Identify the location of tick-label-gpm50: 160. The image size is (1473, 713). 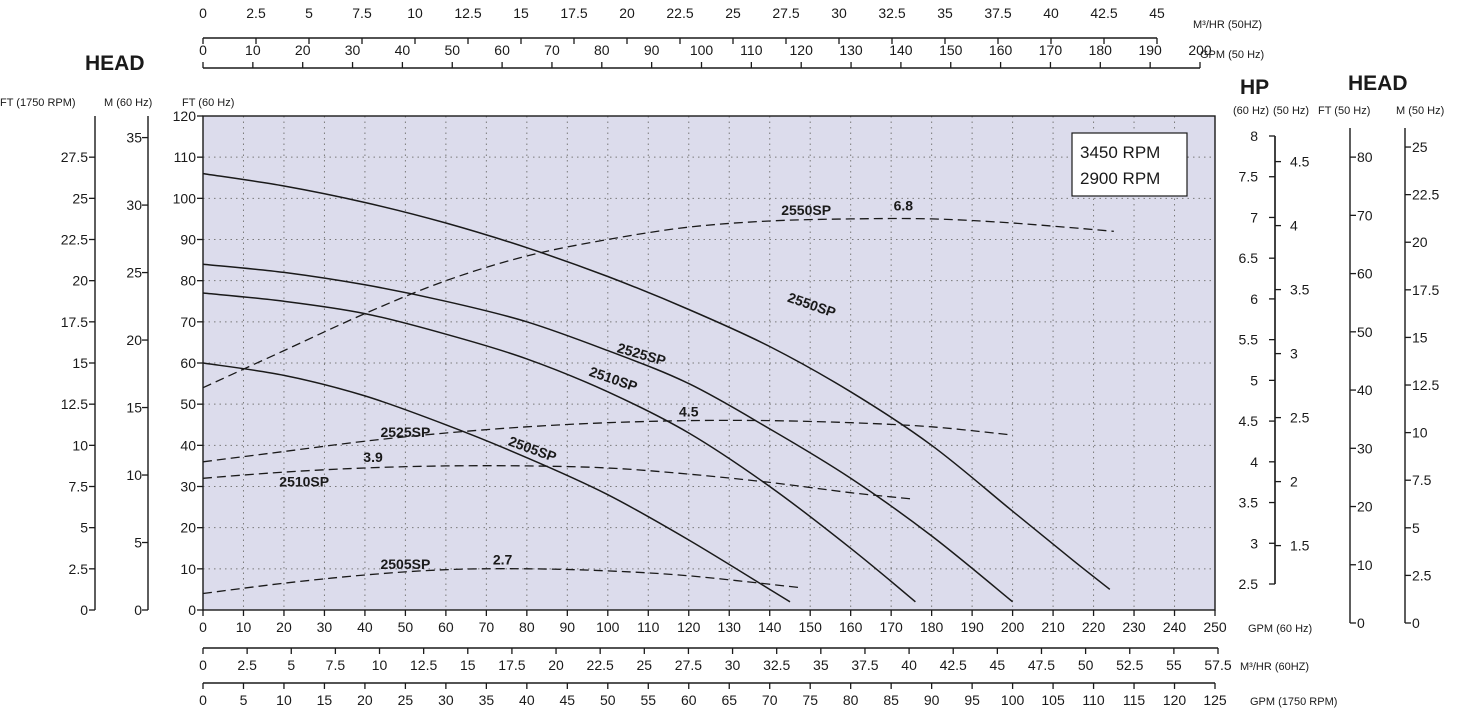
(1001, 50).